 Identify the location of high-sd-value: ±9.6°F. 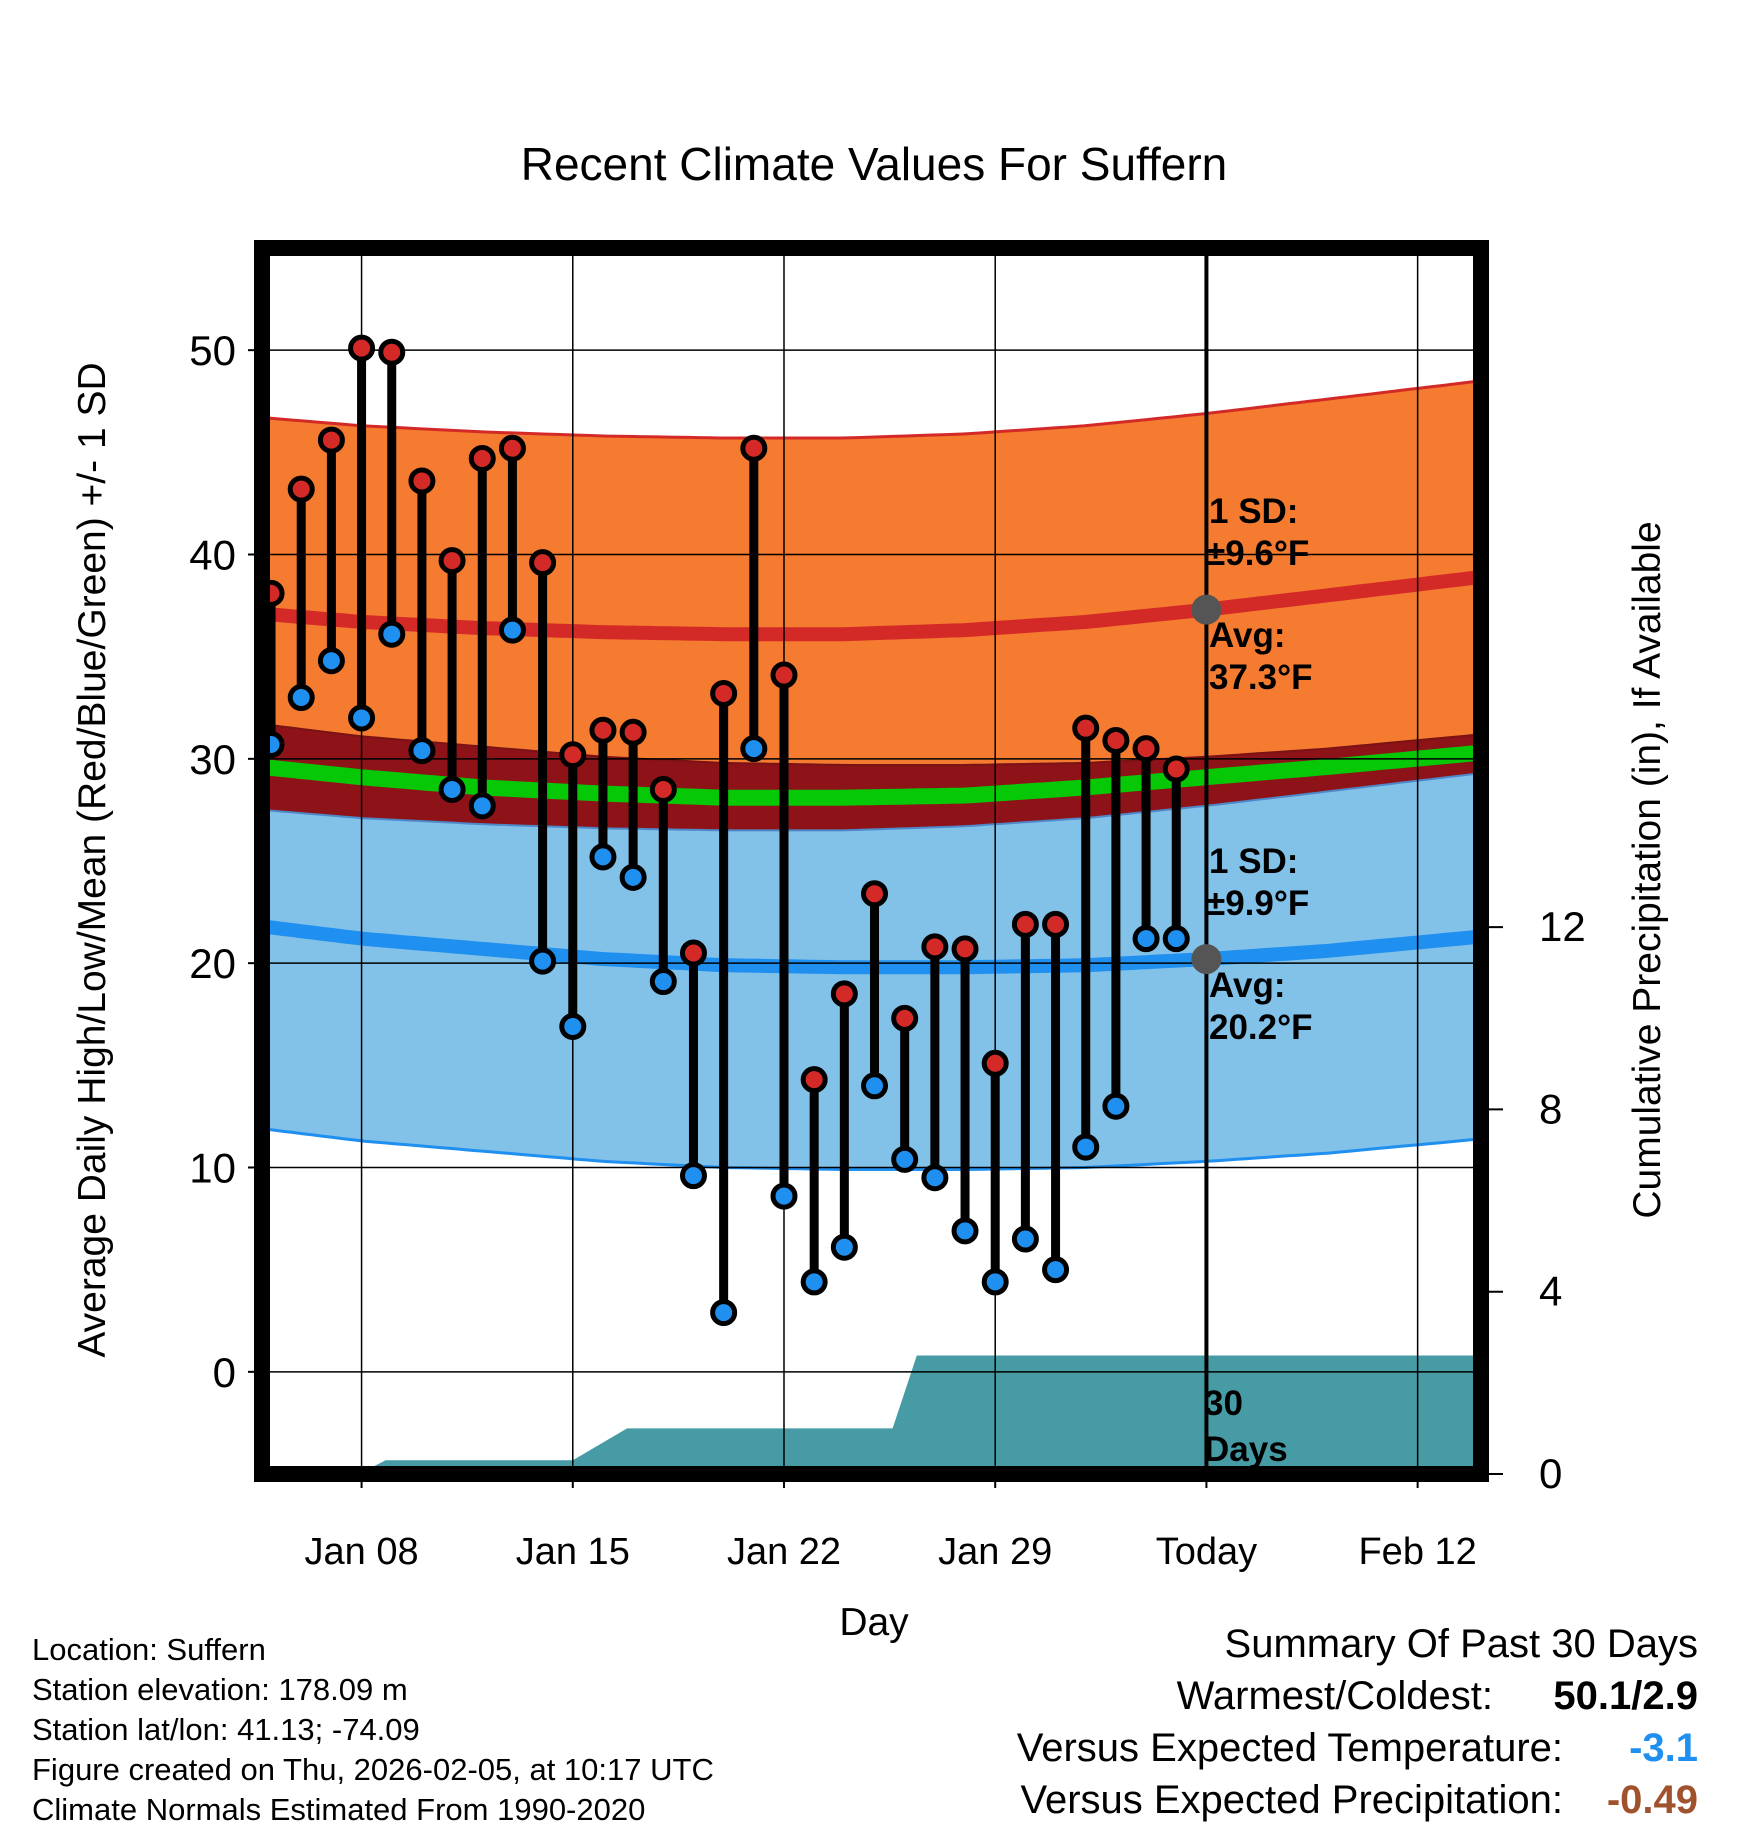
(1257, 553).